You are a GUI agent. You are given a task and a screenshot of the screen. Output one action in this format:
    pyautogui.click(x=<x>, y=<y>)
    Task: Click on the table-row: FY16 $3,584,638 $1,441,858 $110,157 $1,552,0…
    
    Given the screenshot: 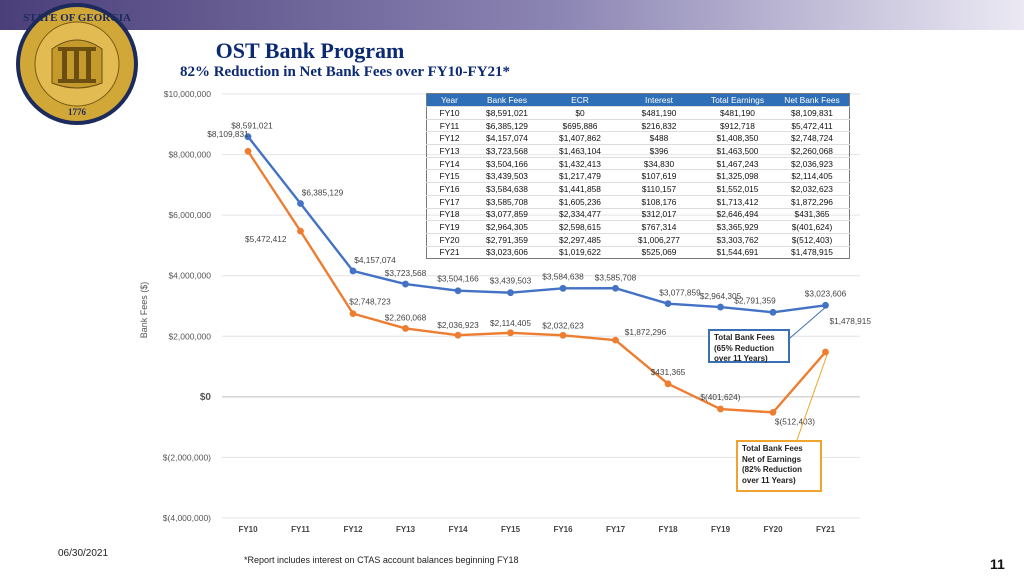 What is the action you would take?
    pyautogui.click(x=638, y=189)
    